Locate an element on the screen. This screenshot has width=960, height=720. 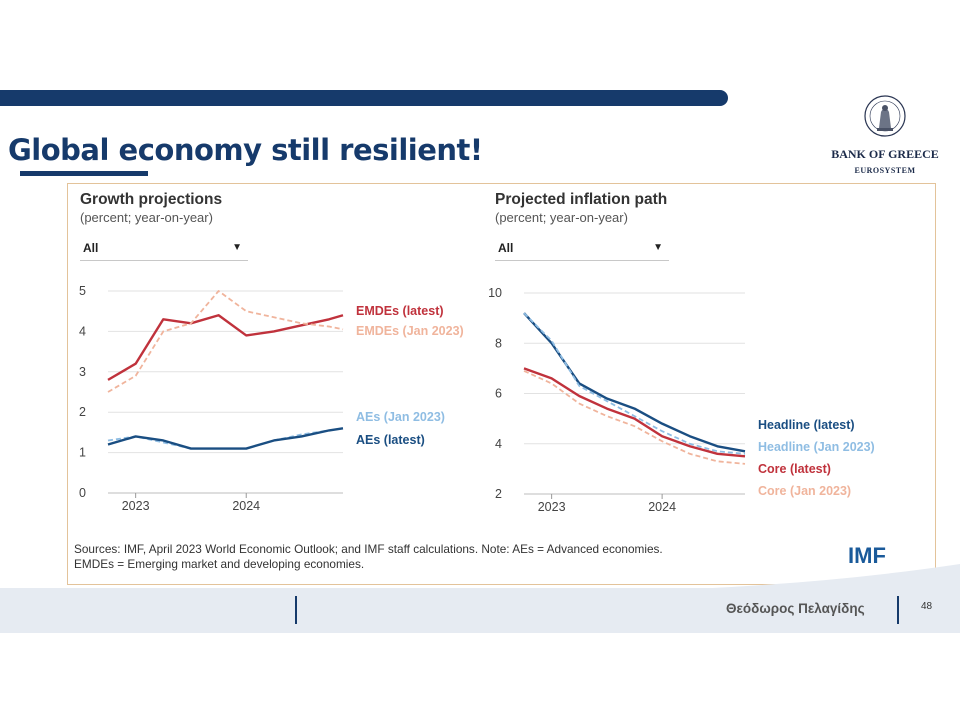
growth-chart-title: Growth projections is located at coordinates (151, 199).